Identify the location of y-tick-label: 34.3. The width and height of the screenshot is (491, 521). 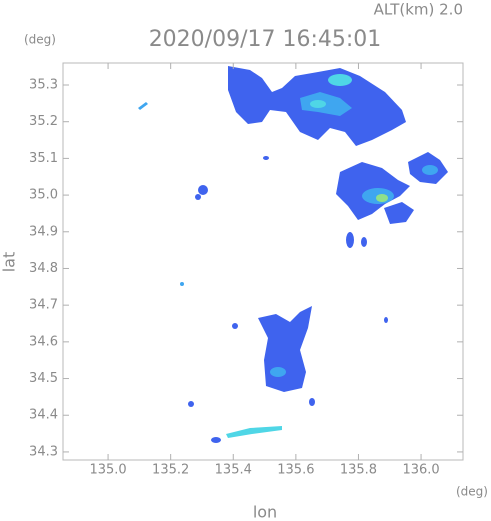
(43, 451).